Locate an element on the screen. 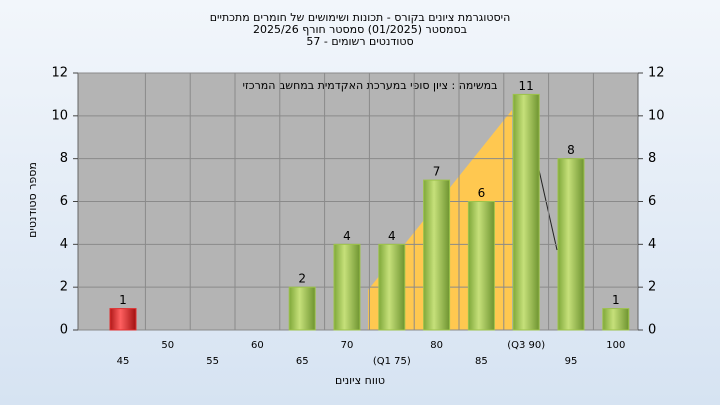  x-tick-label: 100 is located at coordinates (615, 345).